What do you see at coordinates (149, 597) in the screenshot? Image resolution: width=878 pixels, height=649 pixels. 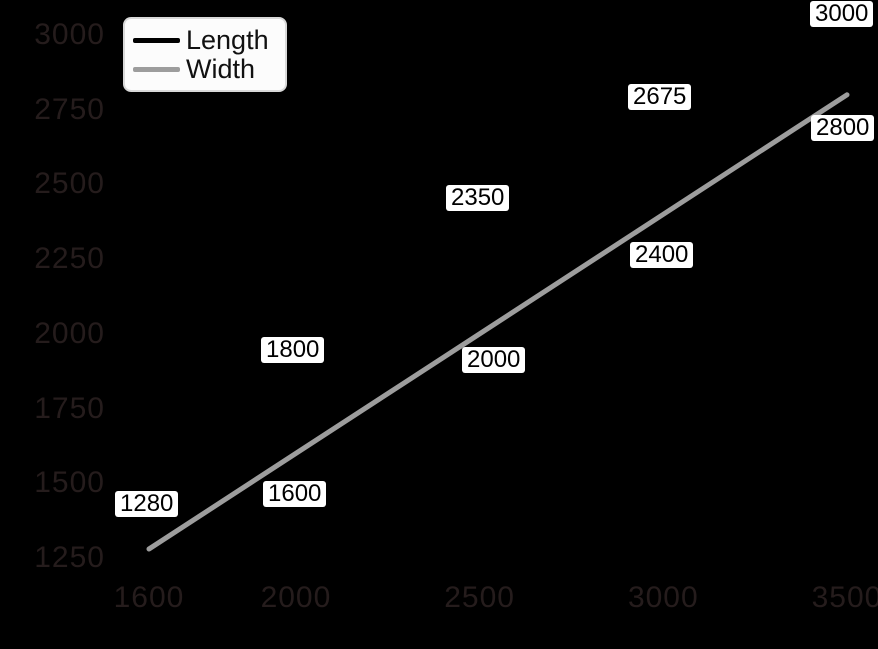 I see `x-tick-label: 1600` at bounding box center [149, 597].